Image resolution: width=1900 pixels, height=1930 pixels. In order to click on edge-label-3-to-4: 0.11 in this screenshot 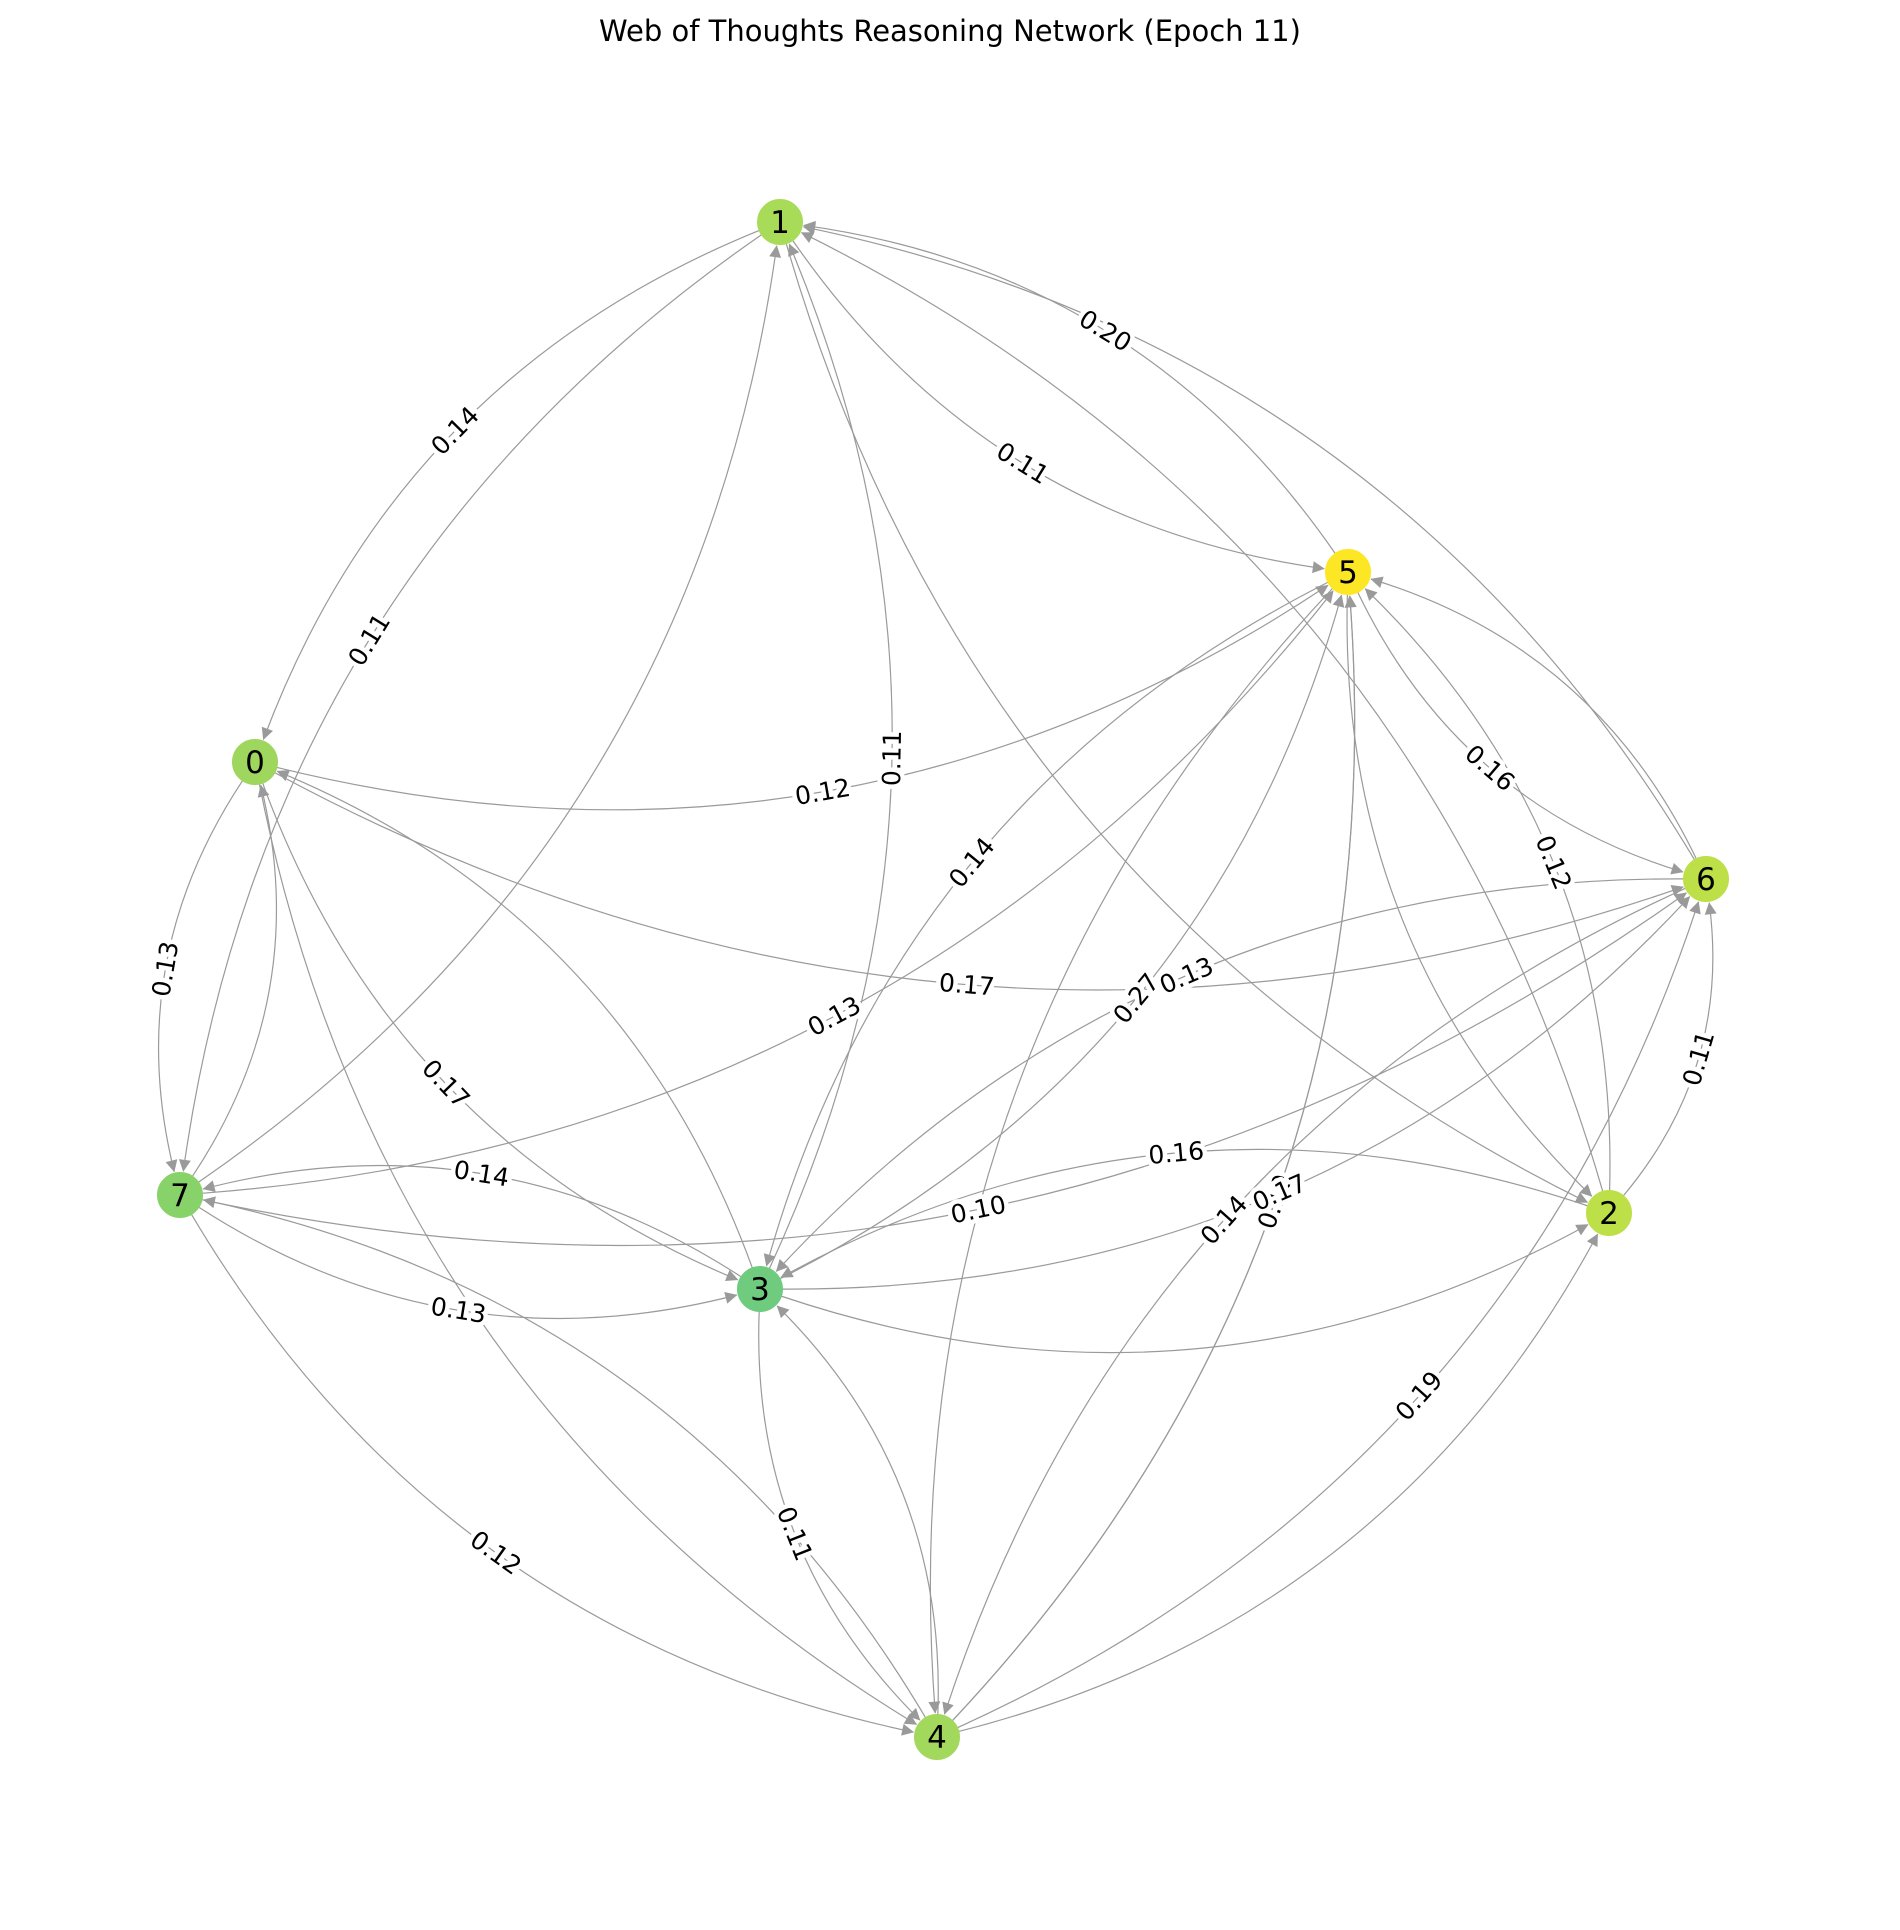, I will do `click(794, 1533)`.